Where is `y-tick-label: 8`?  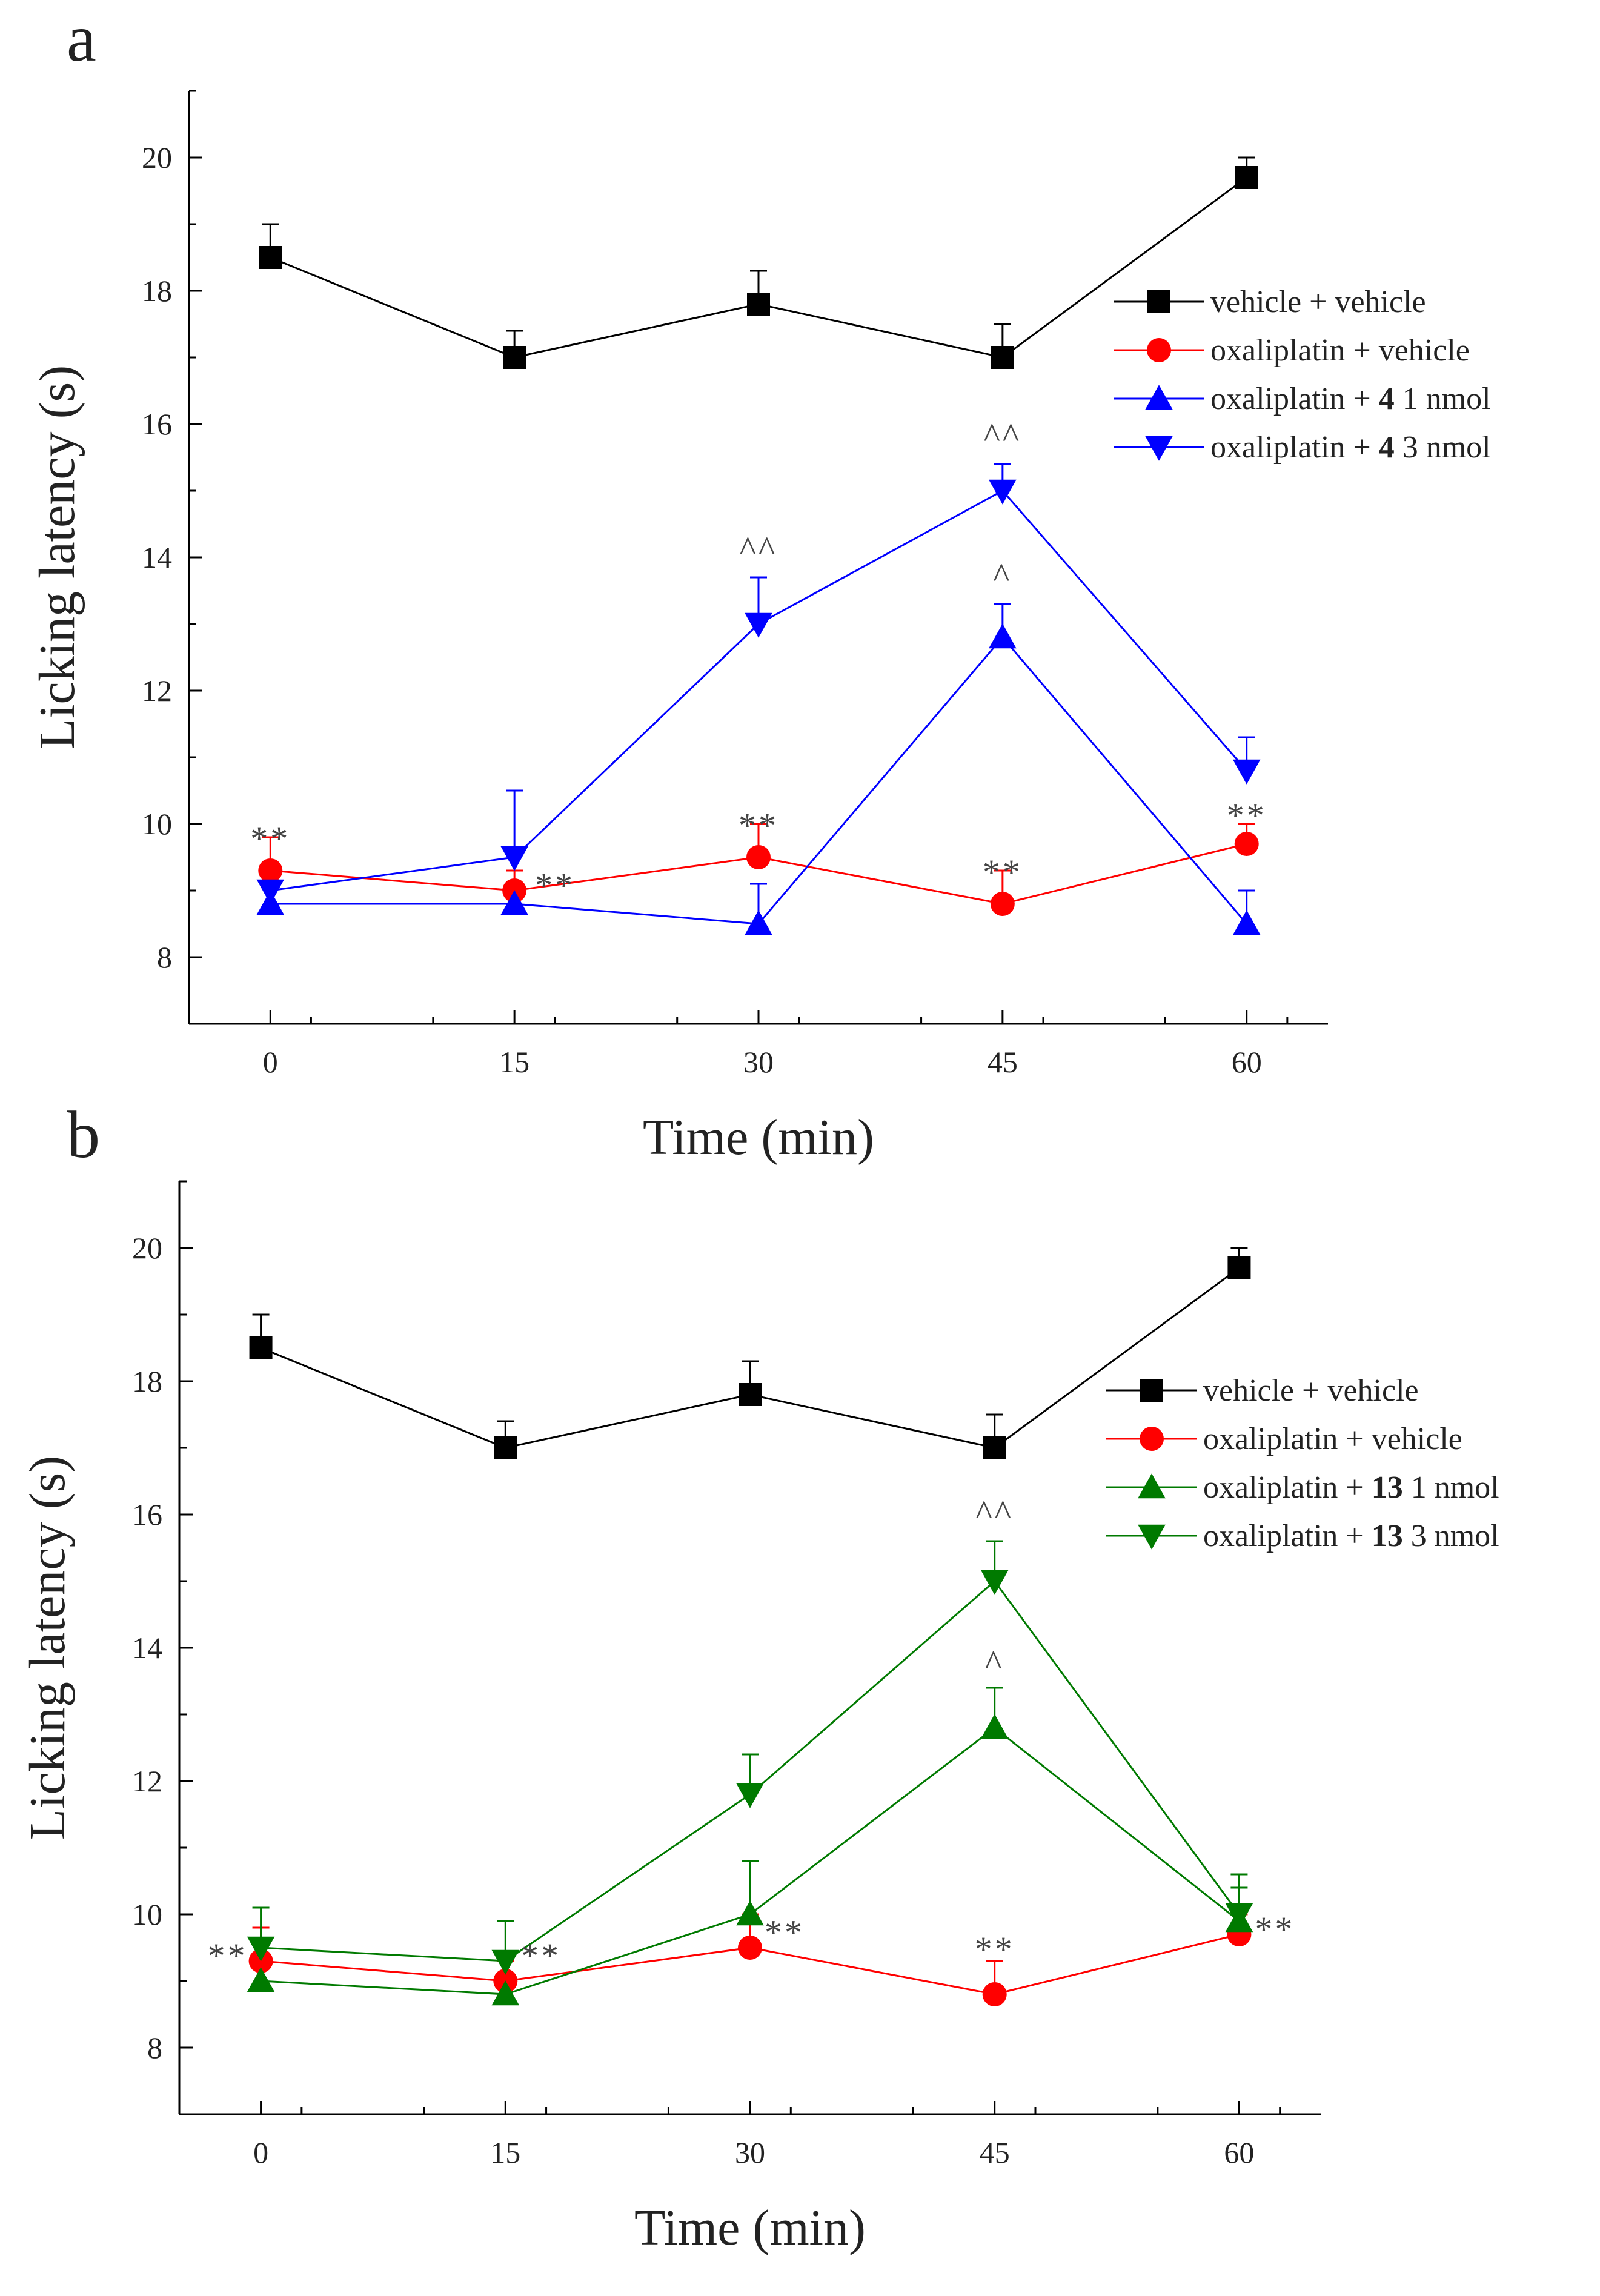 y-tick-label: 8 is located at coordinates (154, 2048).